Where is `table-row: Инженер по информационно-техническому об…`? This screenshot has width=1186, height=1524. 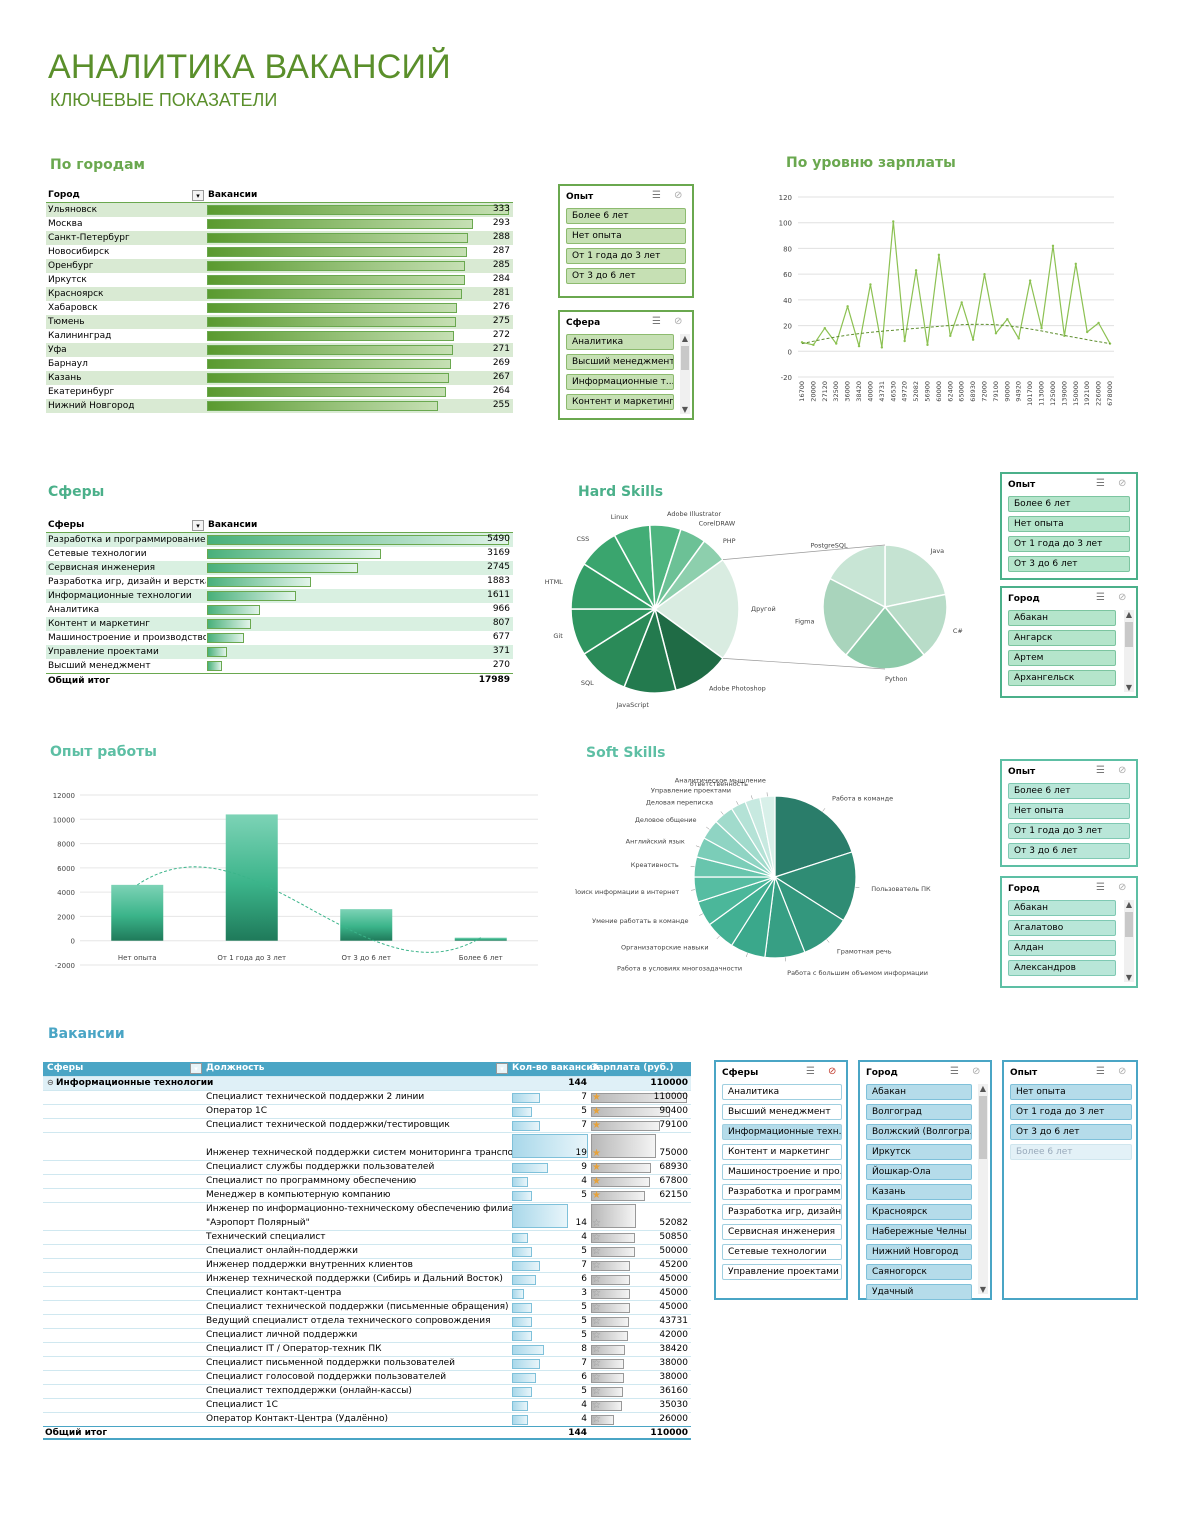
table-row: Инженер по информационно-техническому об… is located at coordinates (367, 1216).